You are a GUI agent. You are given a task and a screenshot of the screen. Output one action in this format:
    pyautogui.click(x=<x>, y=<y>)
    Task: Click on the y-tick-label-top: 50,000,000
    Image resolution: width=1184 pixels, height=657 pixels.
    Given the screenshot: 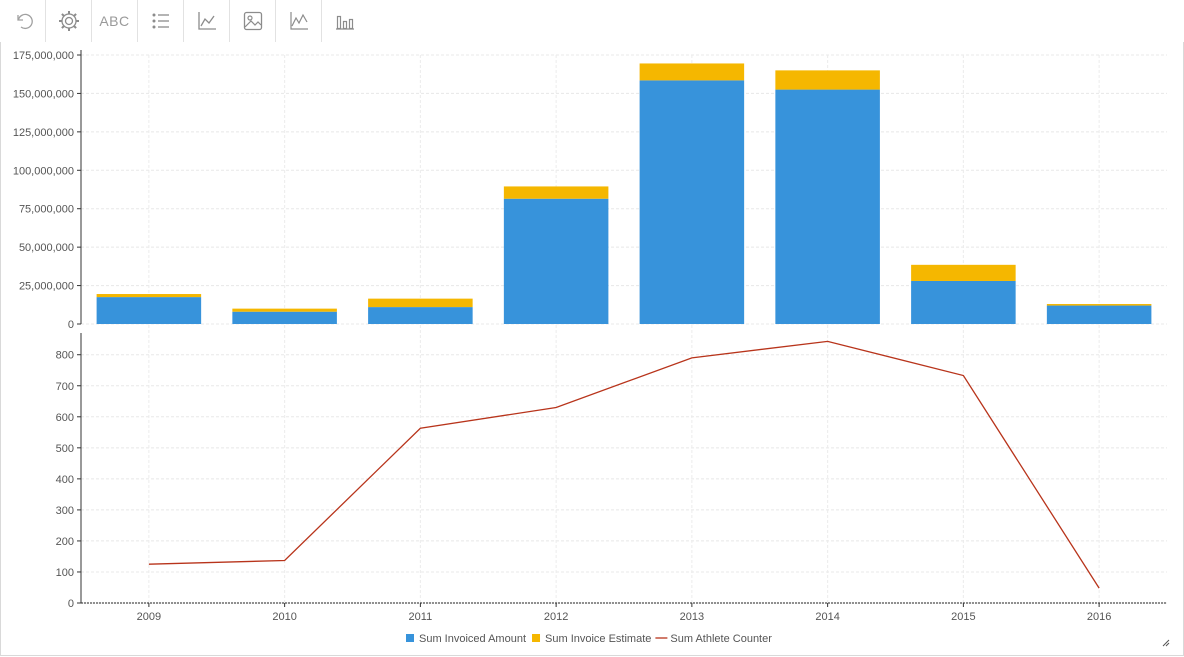 What is the action you would take?
    pyautogui.click(x=46, y=248)
    